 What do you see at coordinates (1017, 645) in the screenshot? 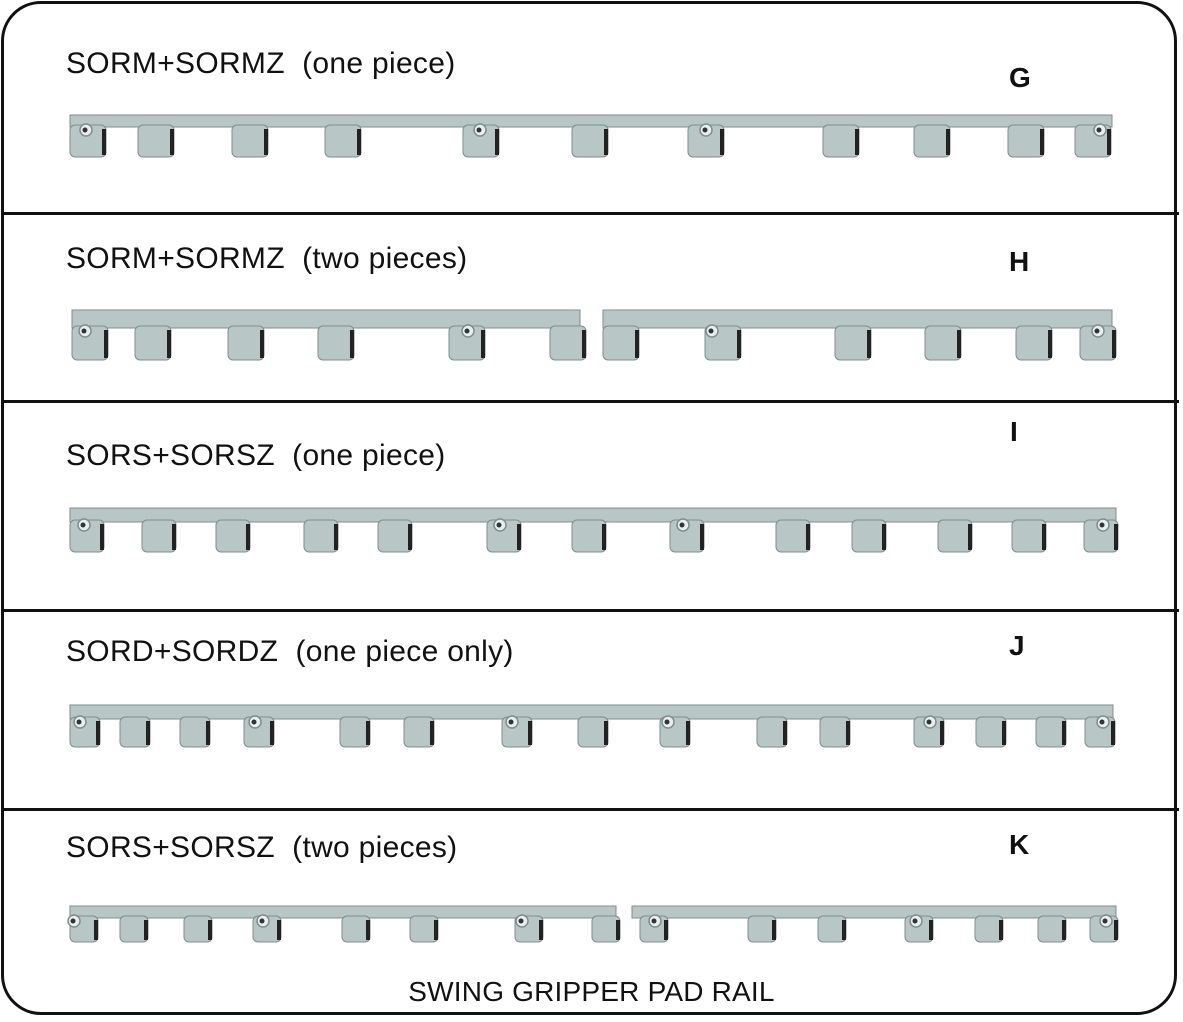
I see `section-j-letter: J` at bounding box center [1017, 645].